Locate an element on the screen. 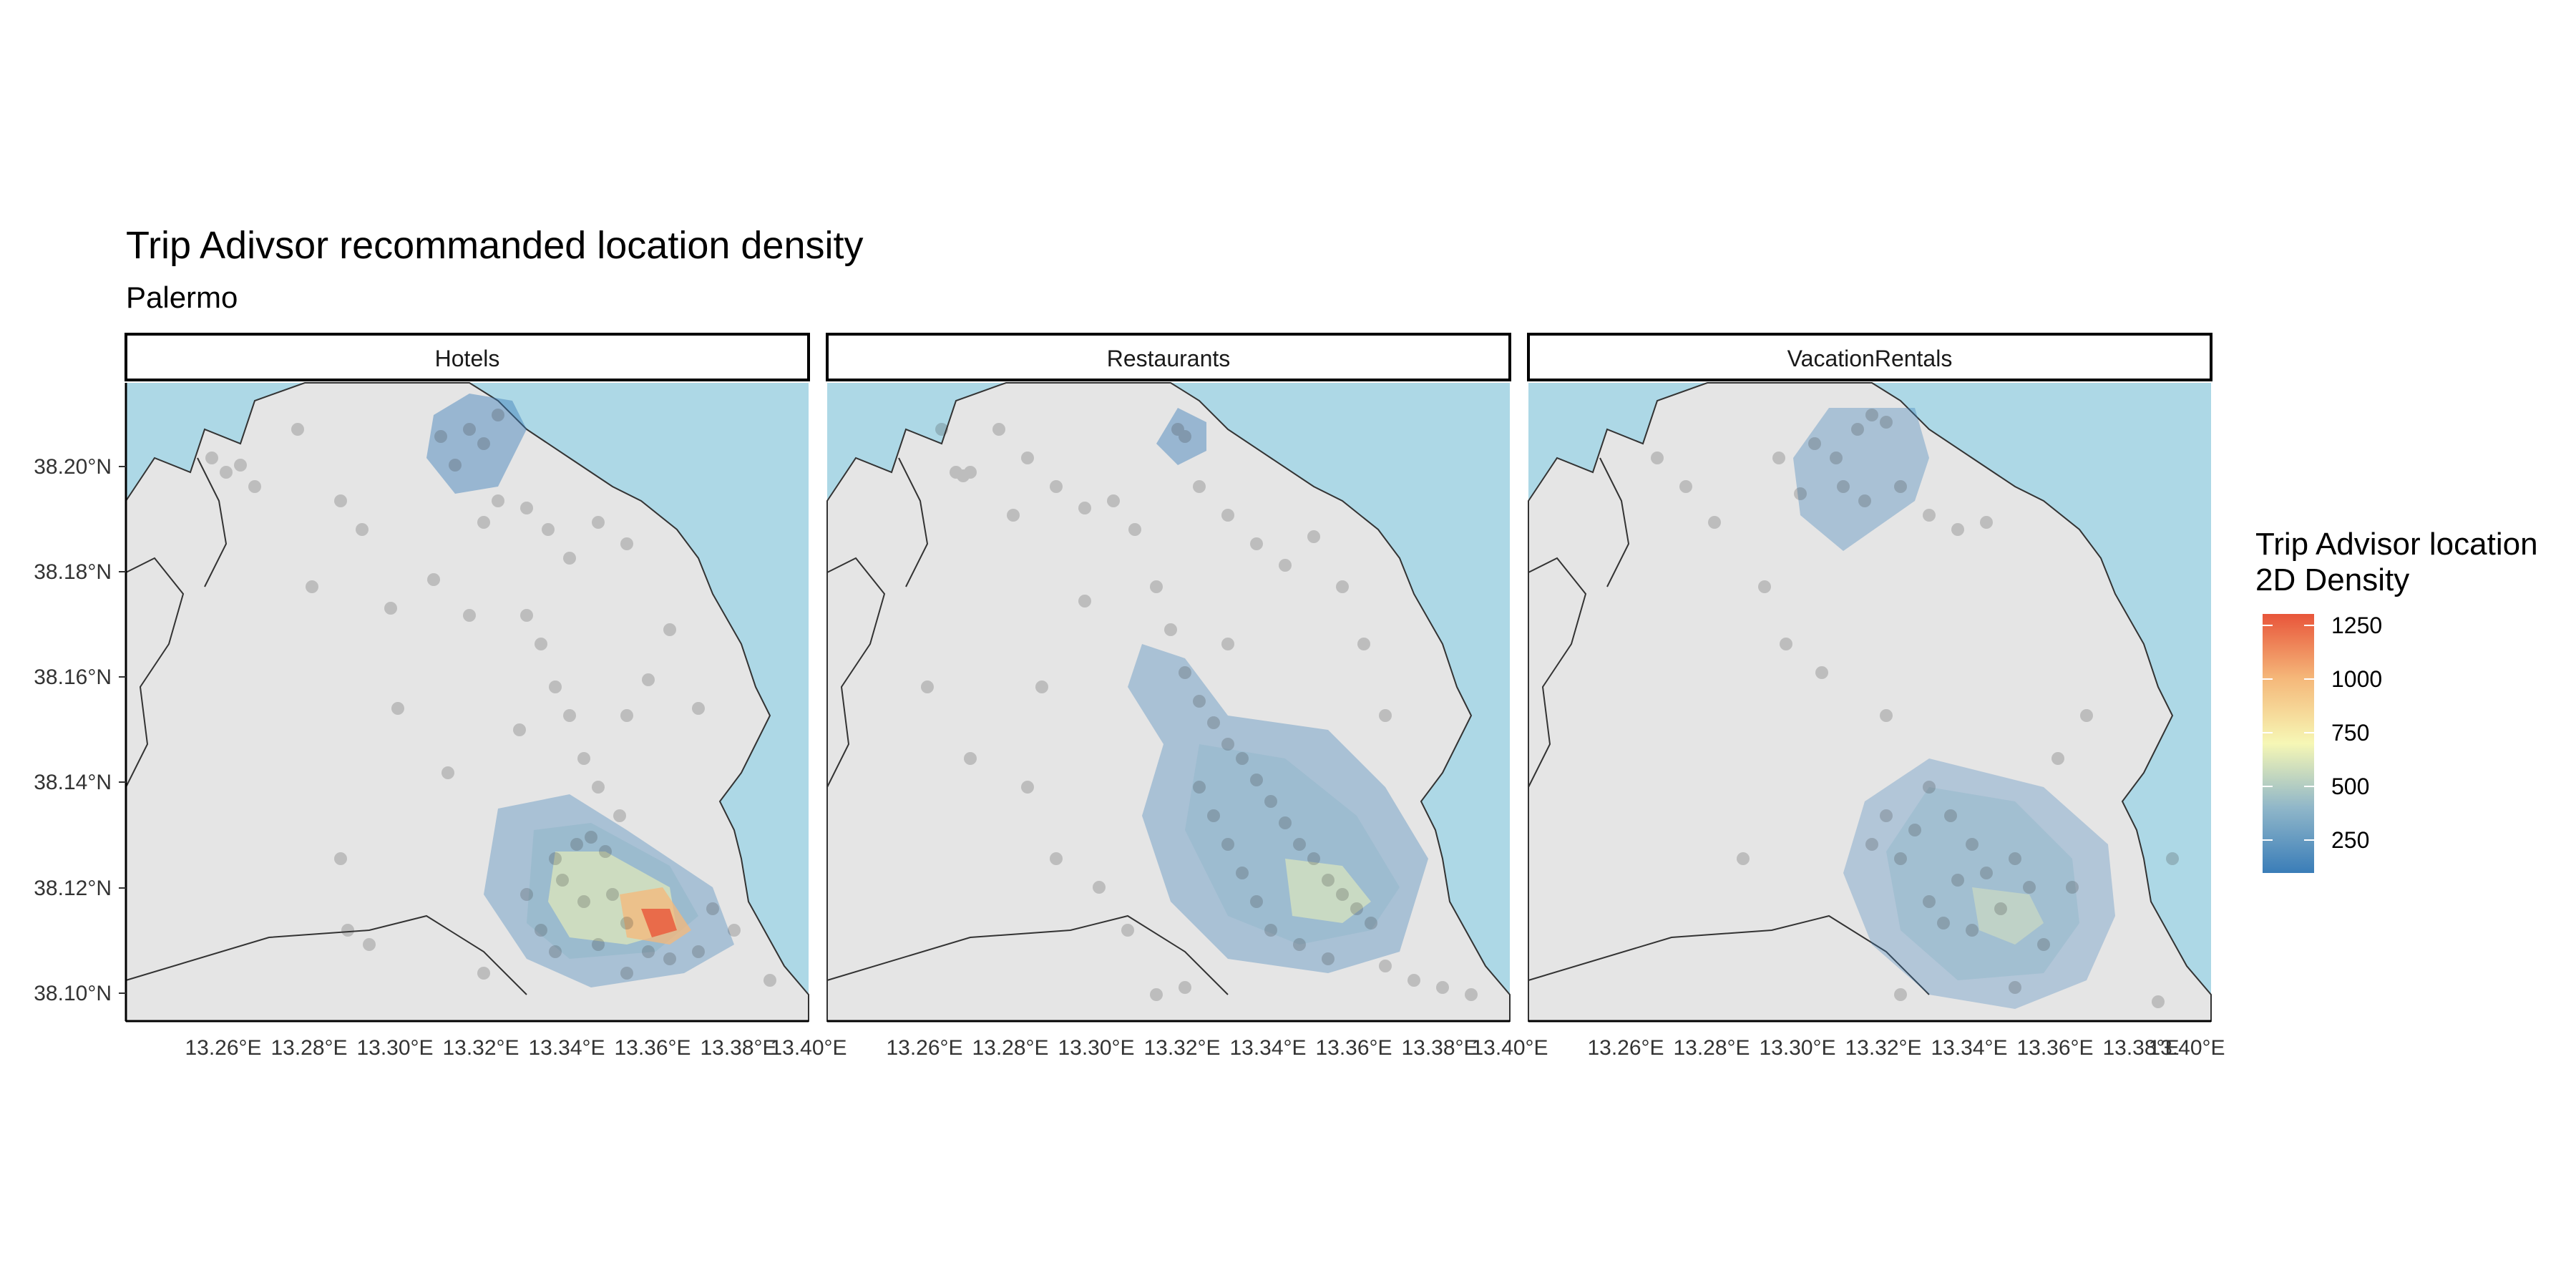 Image resolution: width=2576 pixels, height=1288 pixels. y-tick-label: 38.20°N is located at coordinates (73, 467).